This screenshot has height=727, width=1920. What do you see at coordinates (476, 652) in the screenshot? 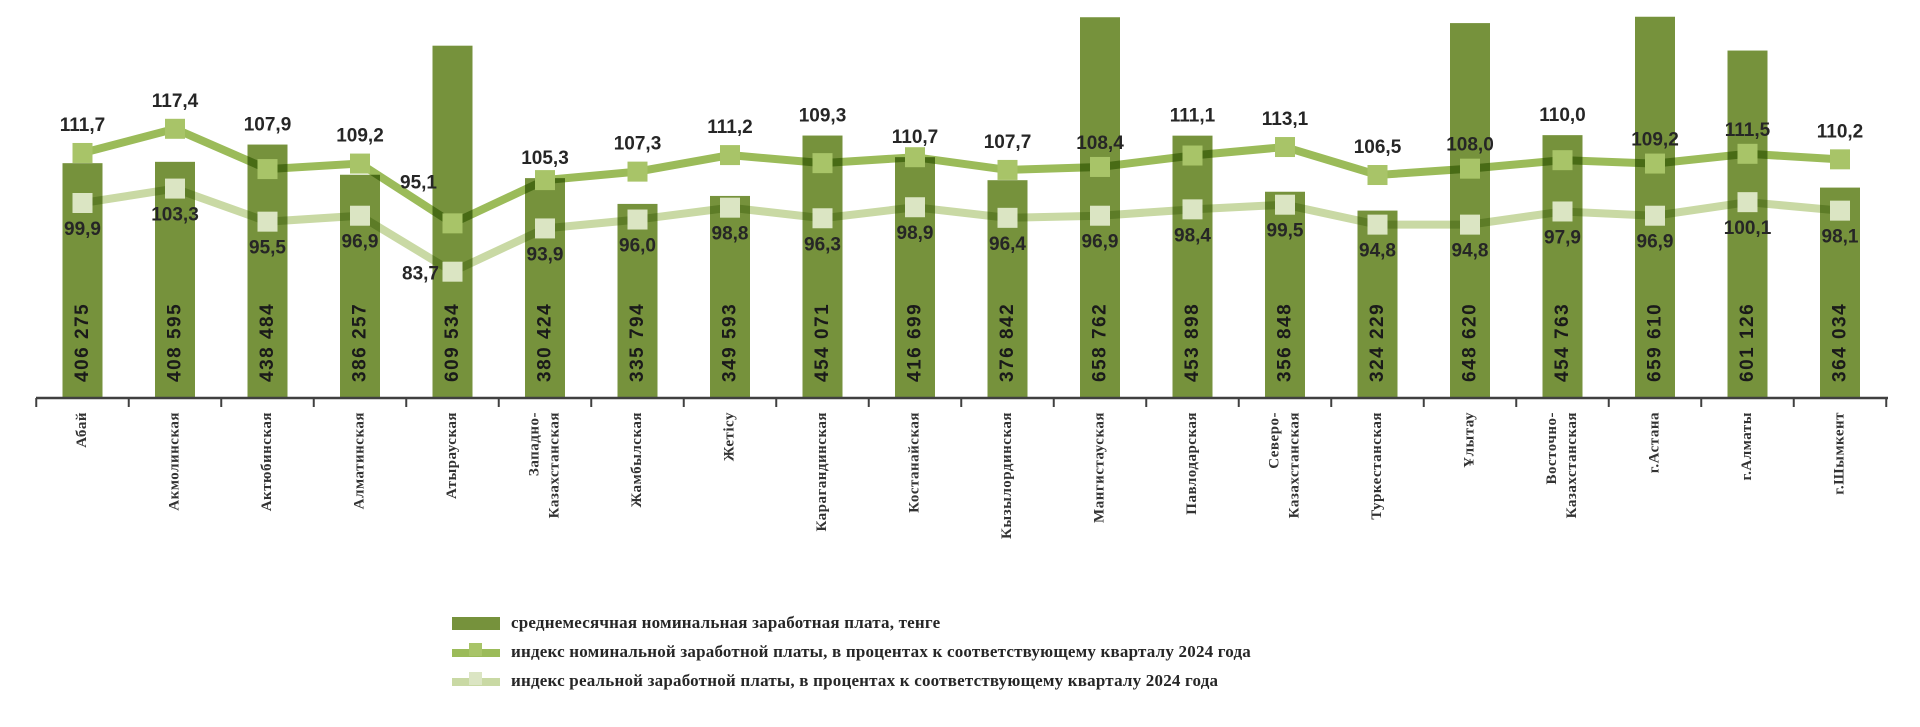
I see `nominal-line-swatch` at bounding box center [476, 652].